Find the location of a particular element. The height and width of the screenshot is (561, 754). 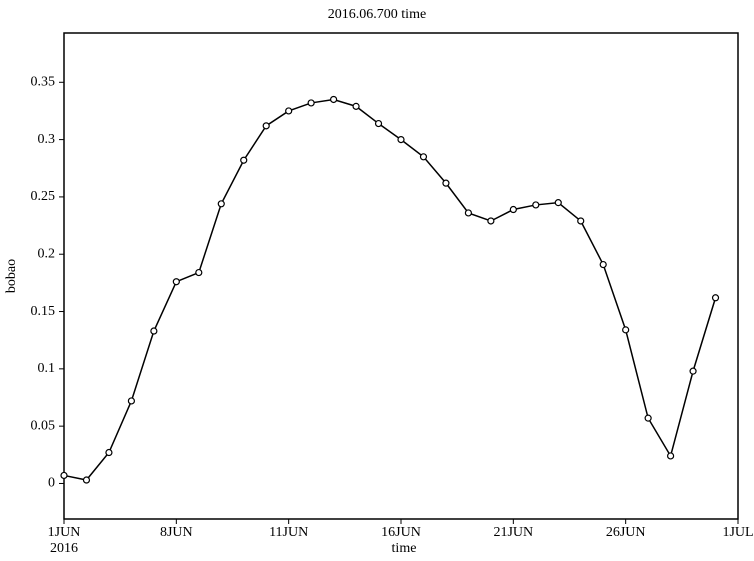

x-tick-label: 11JUN is located at coordinates (288, 532).